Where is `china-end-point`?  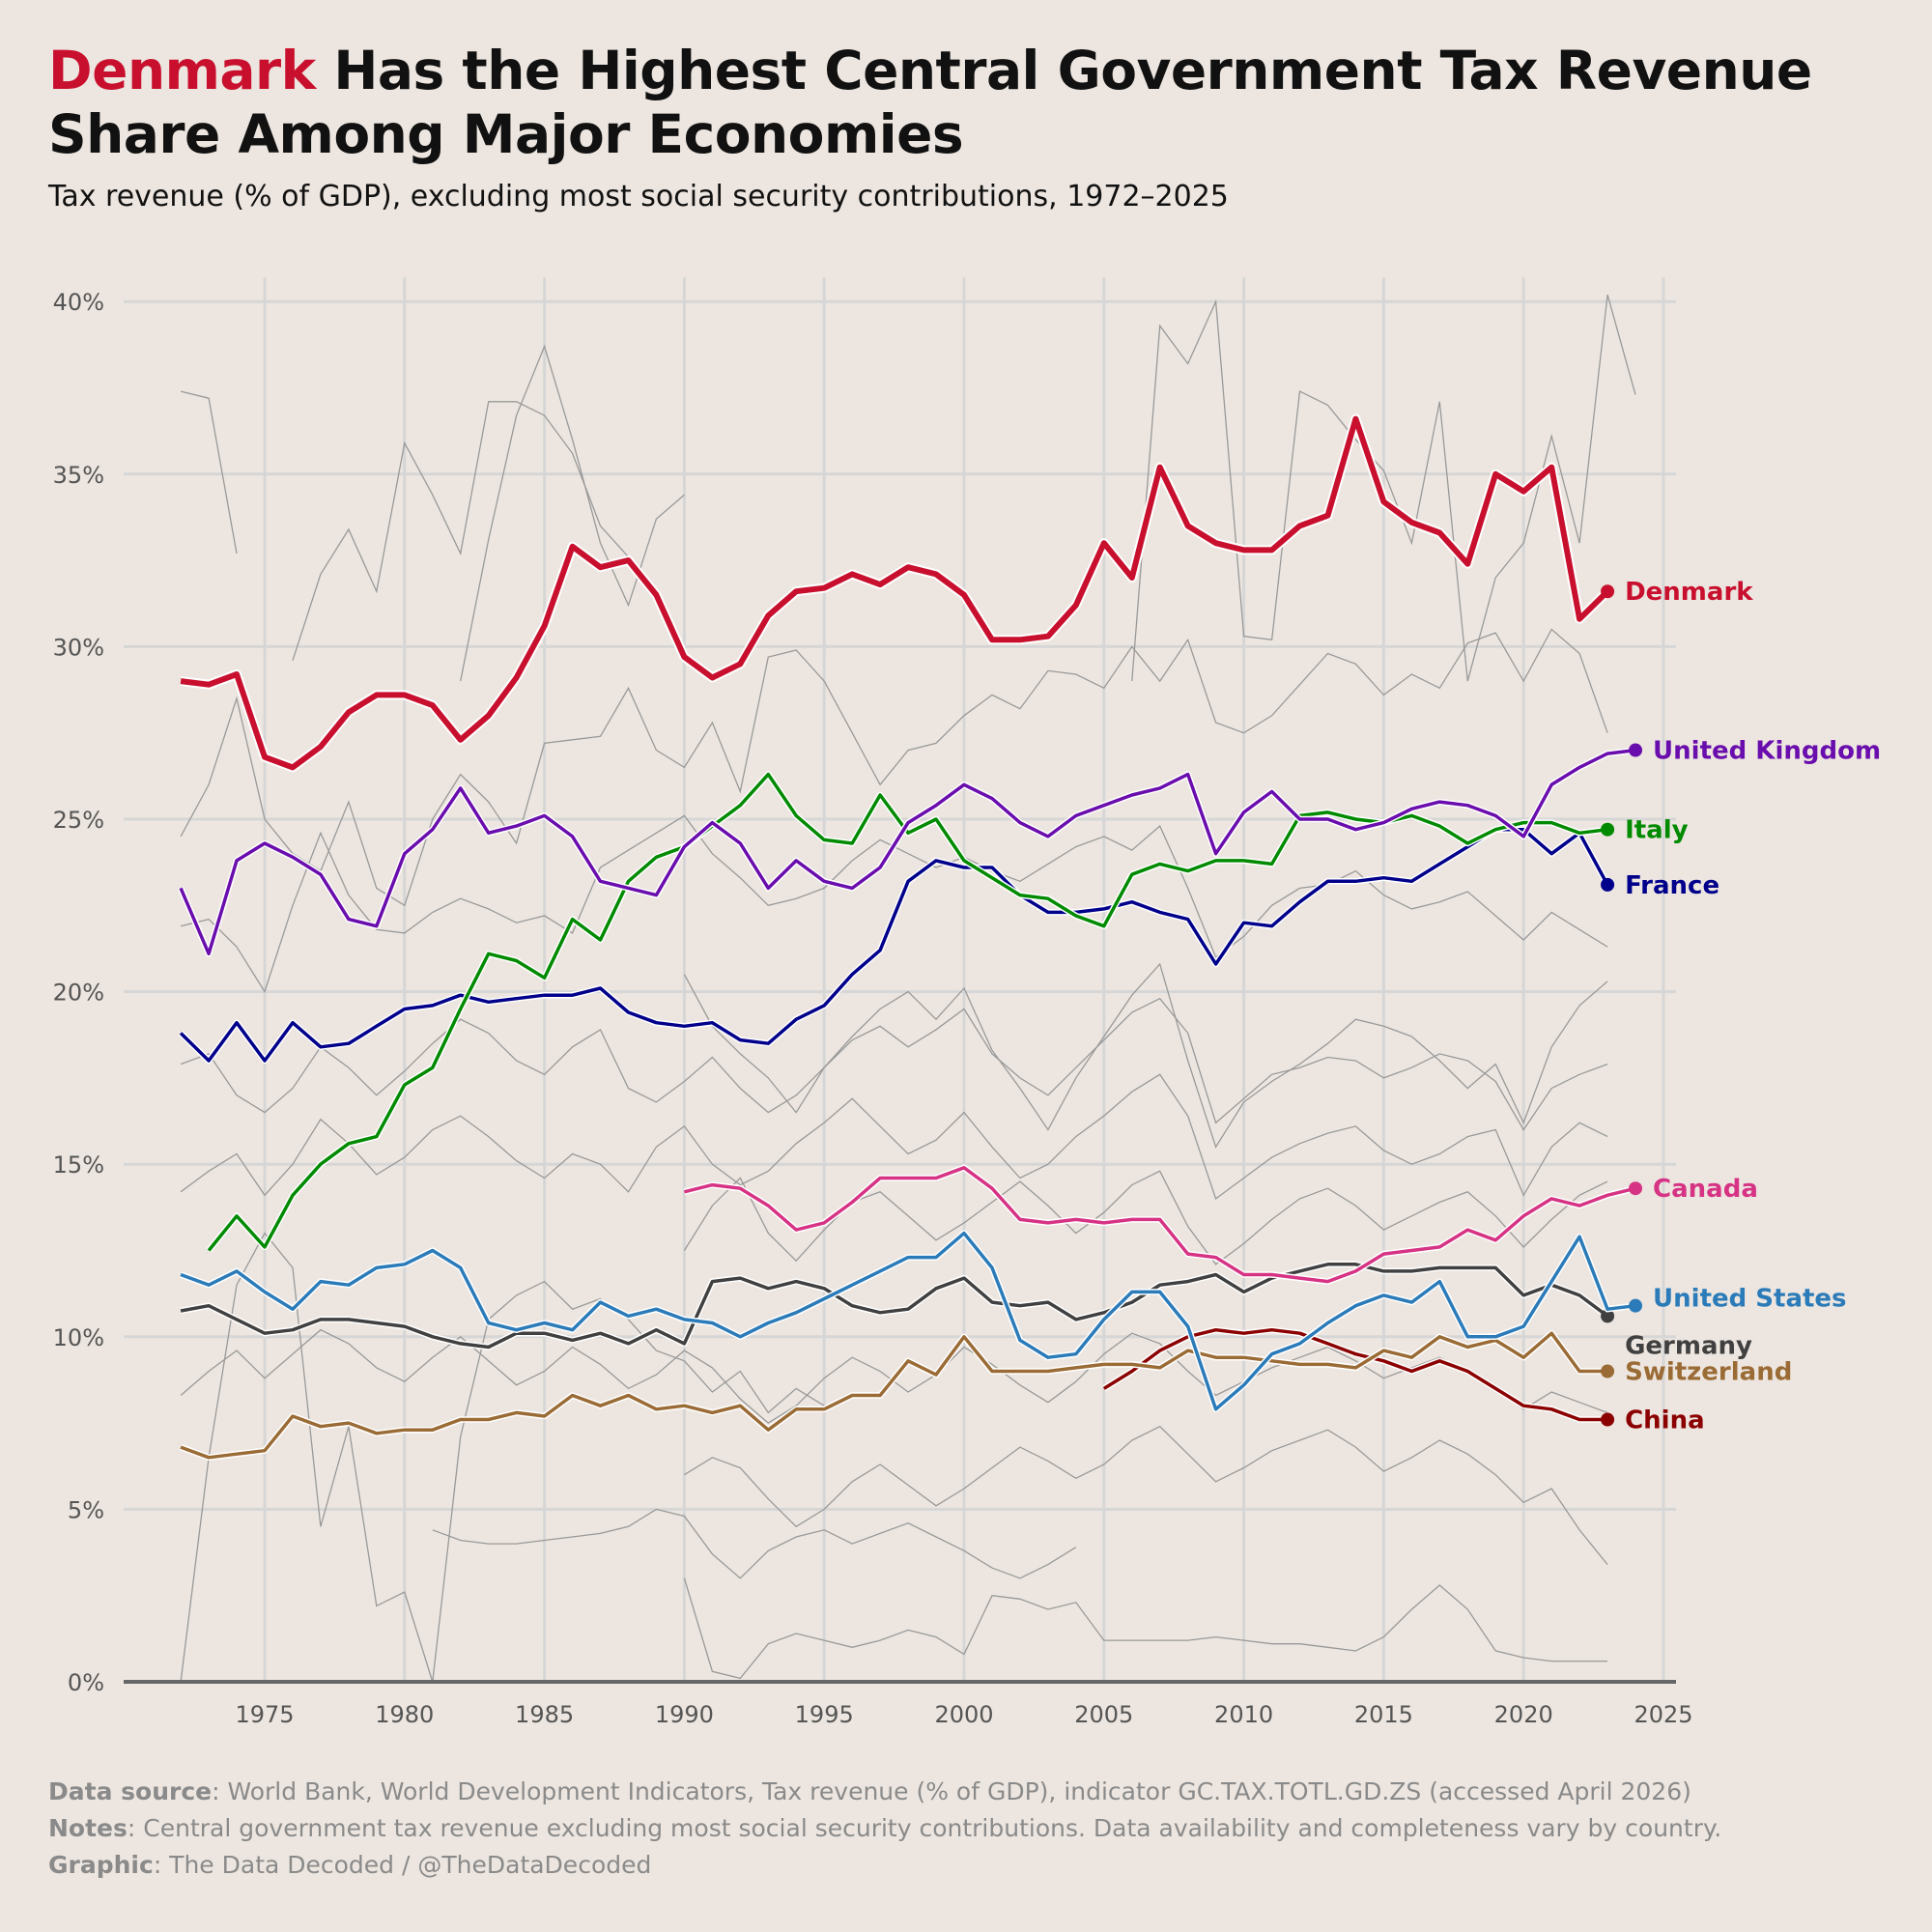
china-end-point is located at coordinates (1608, 1419).